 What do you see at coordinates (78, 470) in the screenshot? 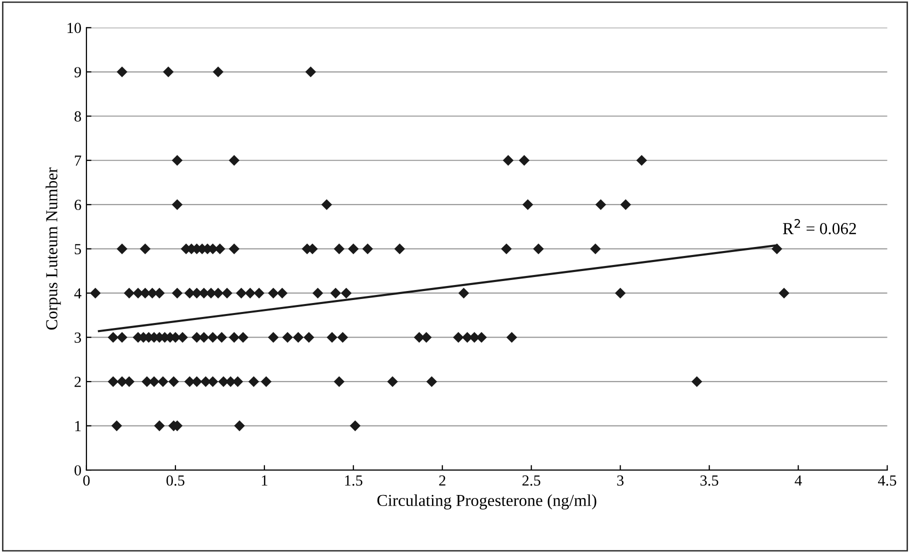
I see `y-tick-label: 0` at bounding box center [78, 470].